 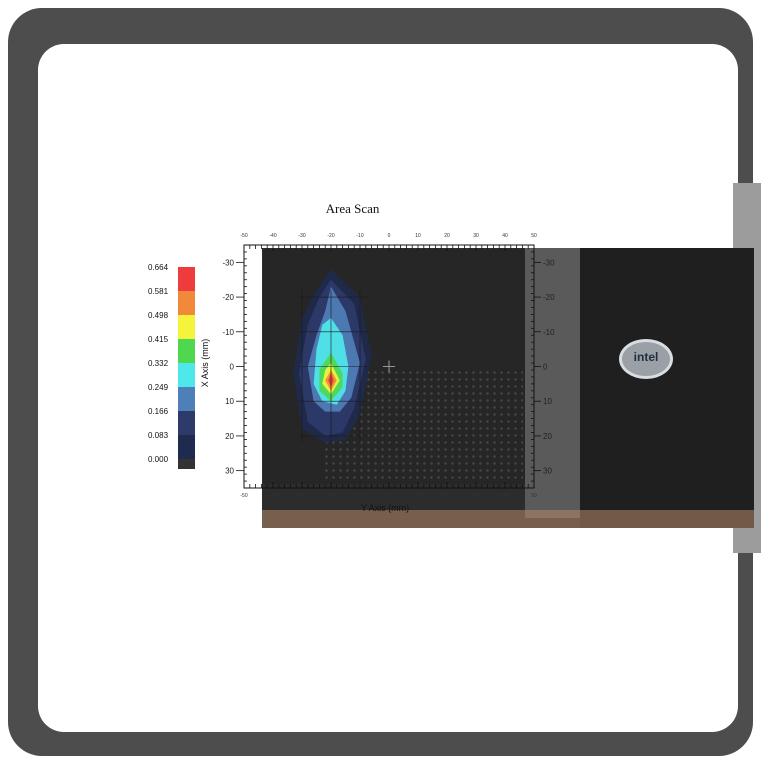 What do you see at coordinates (359, 496) in the screenshot?
I see `x-tick-label-bottom: -10` at bounding box center [359, 496].